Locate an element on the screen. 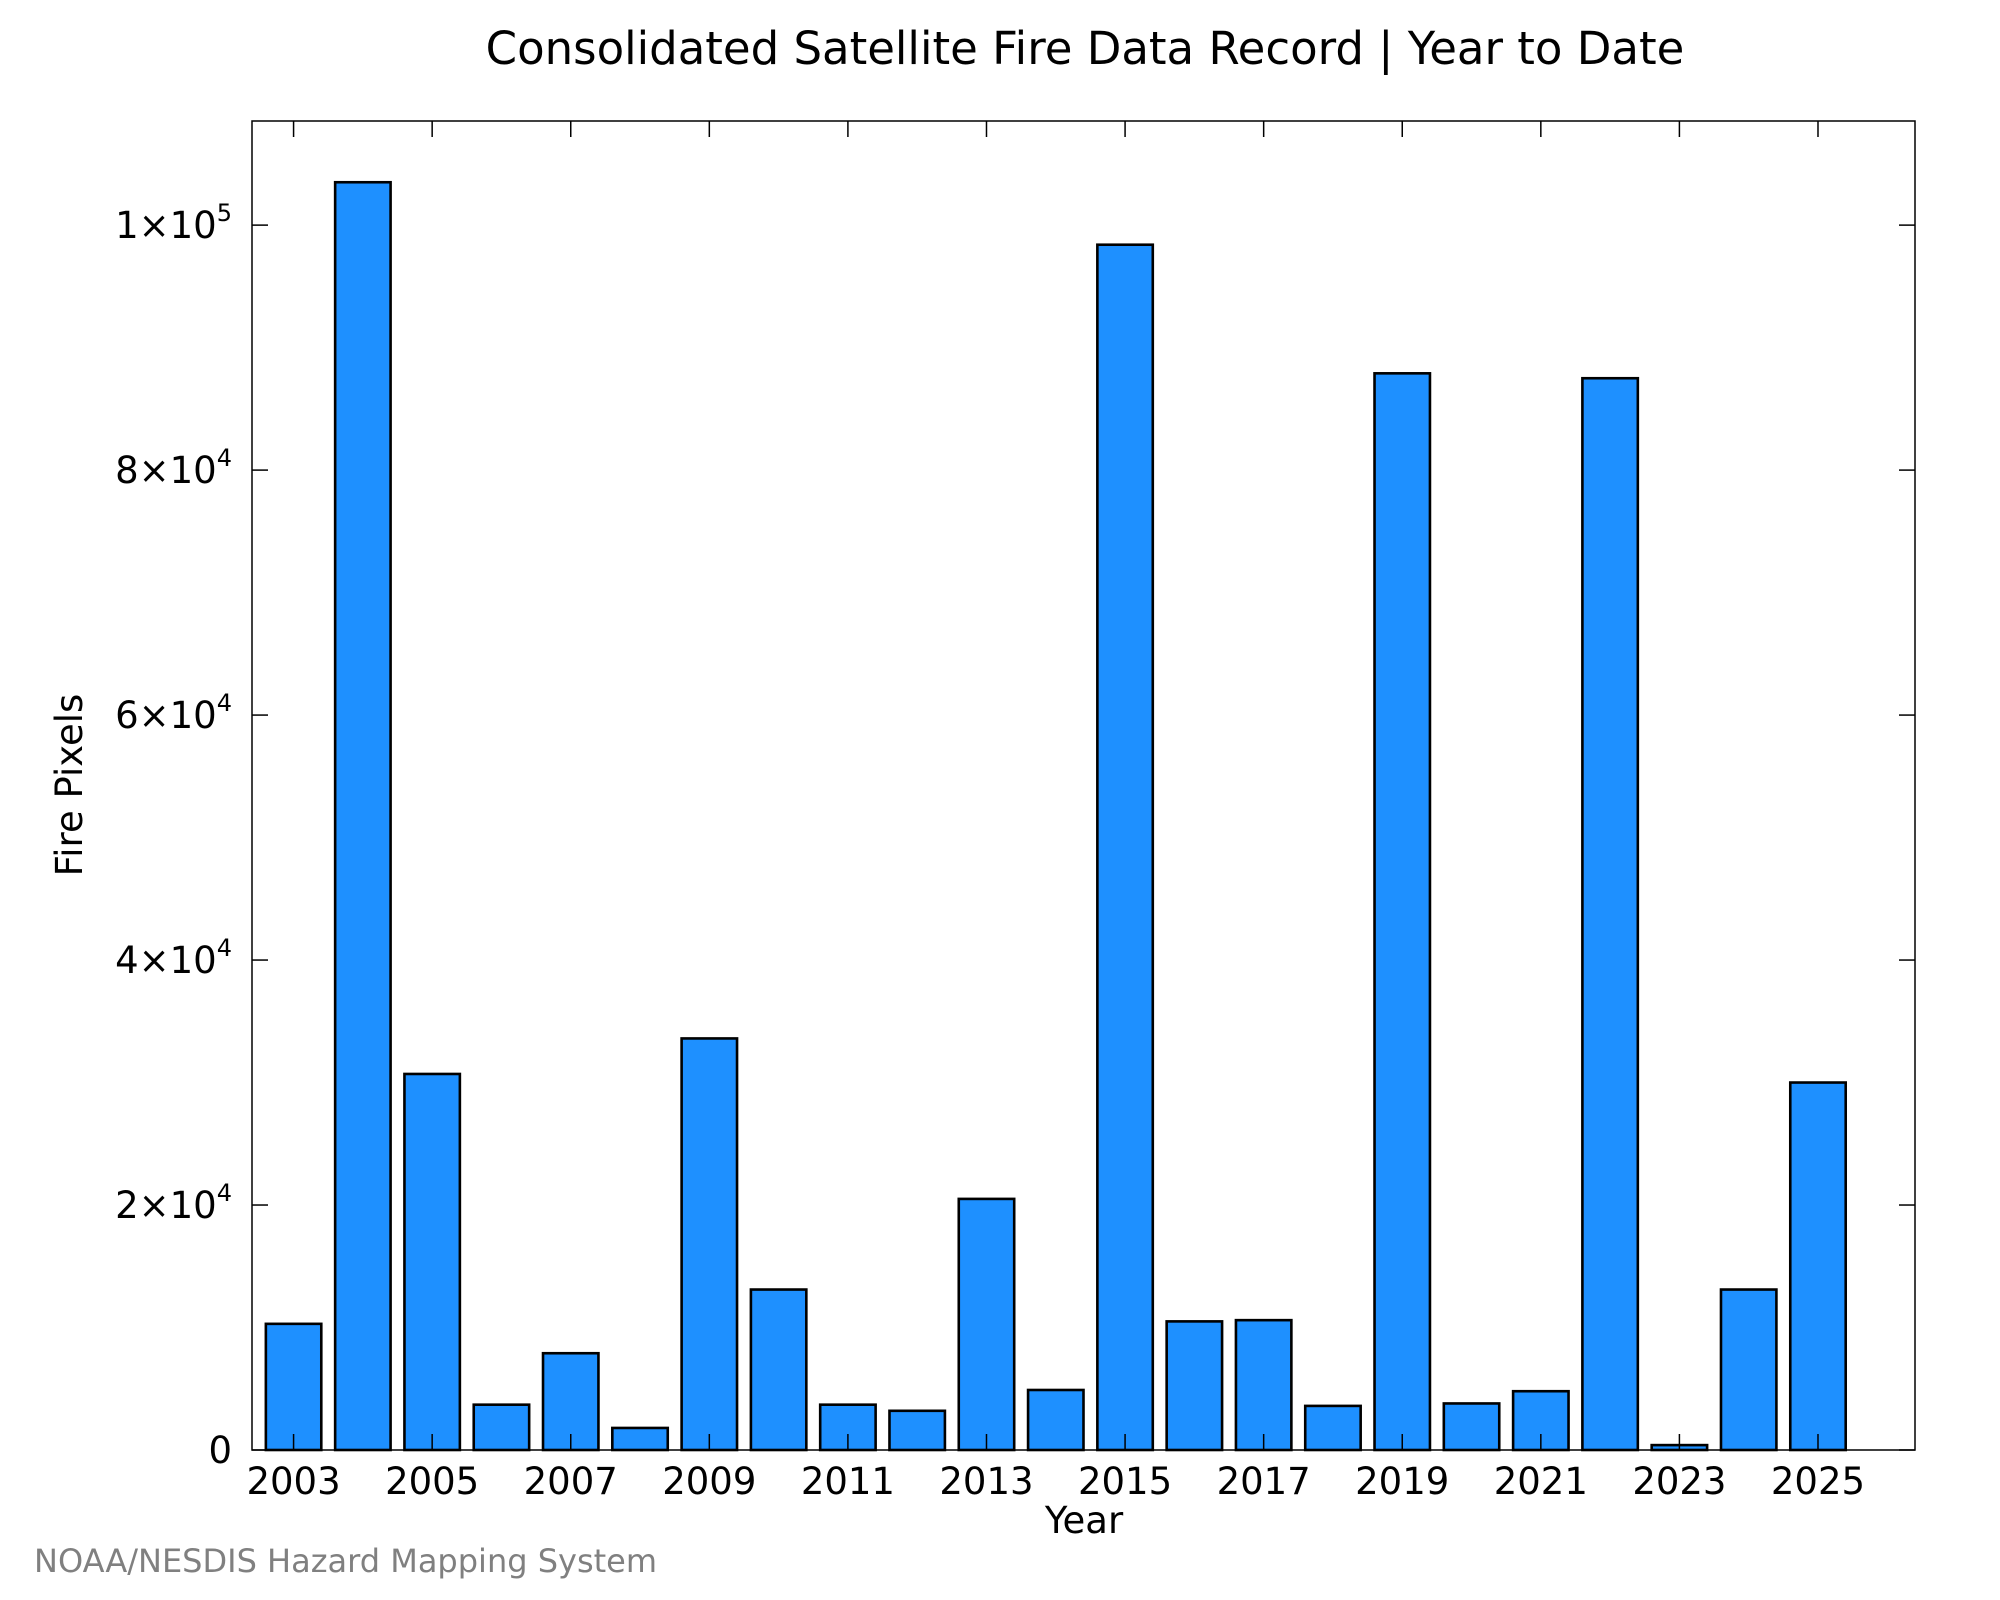 The width and height of the screenshot is (2000, 1600). y-tick-label-60000: 6×10⁴ is located at coordinates (173, 713).